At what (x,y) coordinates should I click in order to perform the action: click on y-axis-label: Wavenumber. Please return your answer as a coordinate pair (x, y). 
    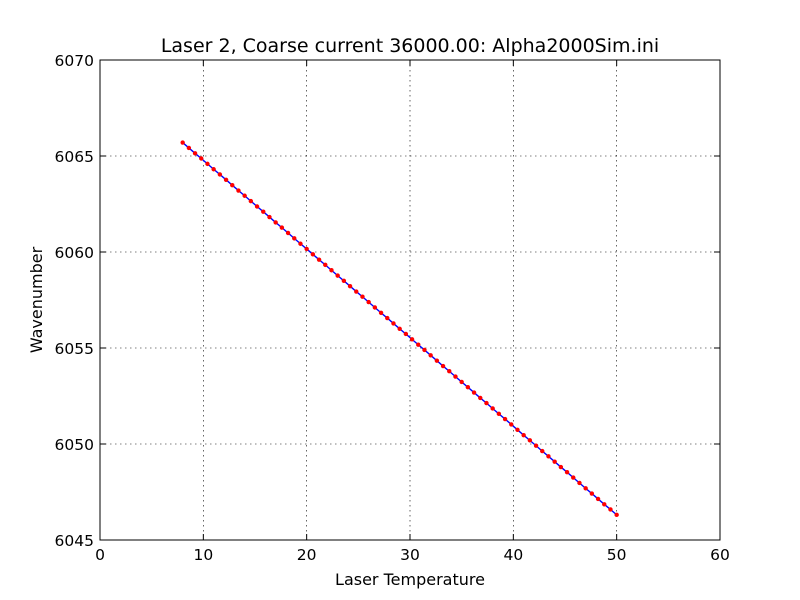
    Looking at the image, I should click on (36, 299).